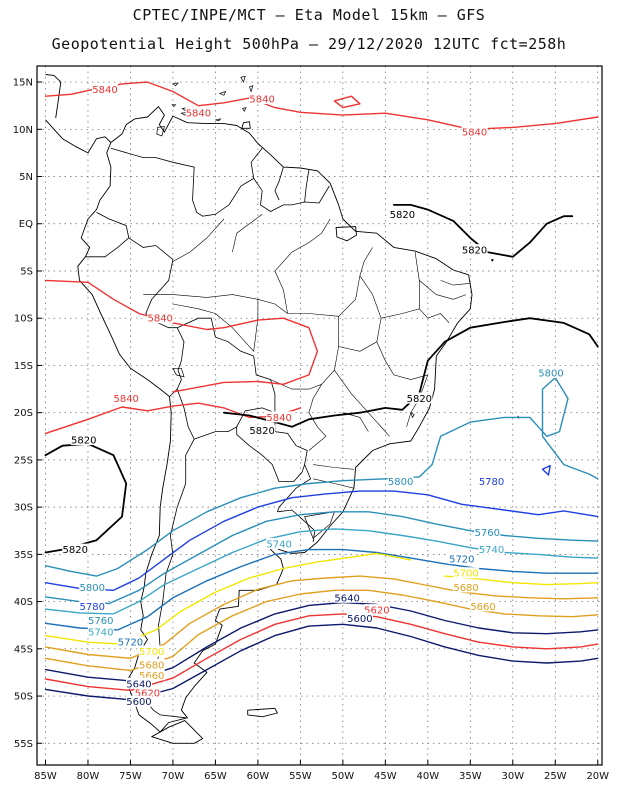  What do you see at coordinates (23, 508) in the screenshot?
I see `lat-tick-label: 30S` at bounding box center [23, 508].